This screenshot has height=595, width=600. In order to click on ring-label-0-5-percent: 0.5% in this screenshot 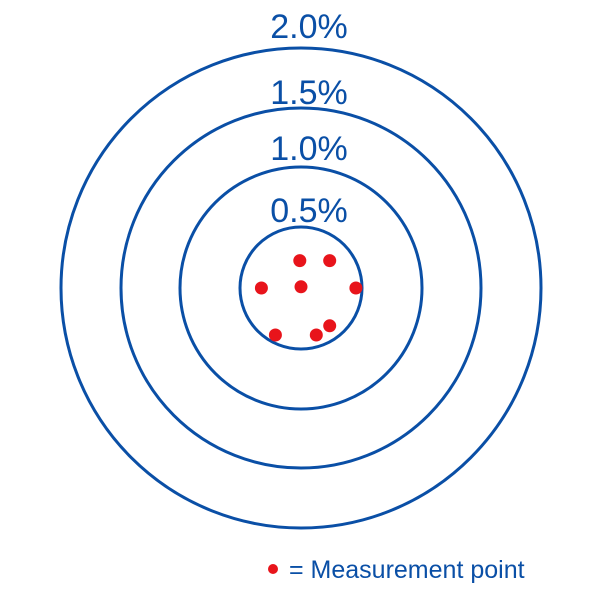, I will do `click(309, 211)`.